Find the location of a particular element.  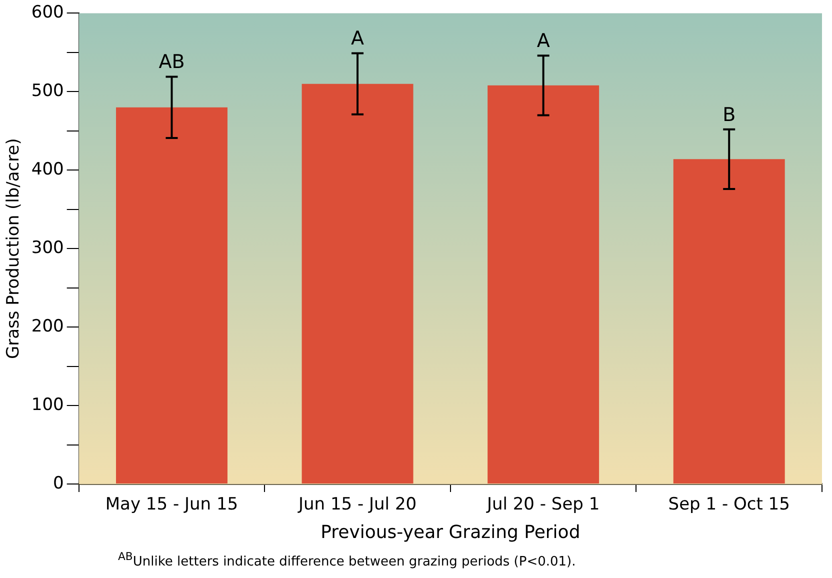

y-tick-label: 200 is located at coordinates (47, 326).